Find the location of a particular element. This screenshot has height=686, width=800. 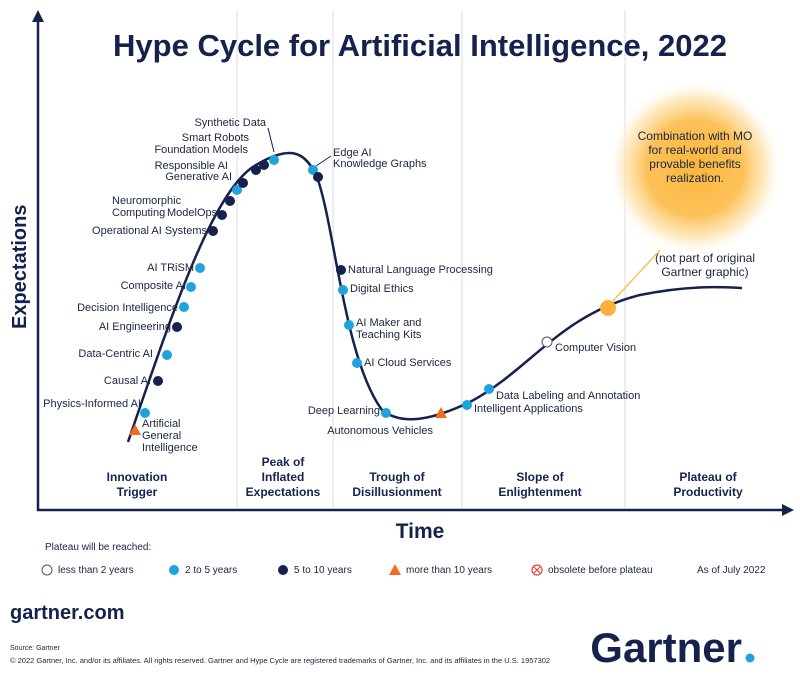

technology-label: Decision Intelligence is located at coordinates (127, 308).